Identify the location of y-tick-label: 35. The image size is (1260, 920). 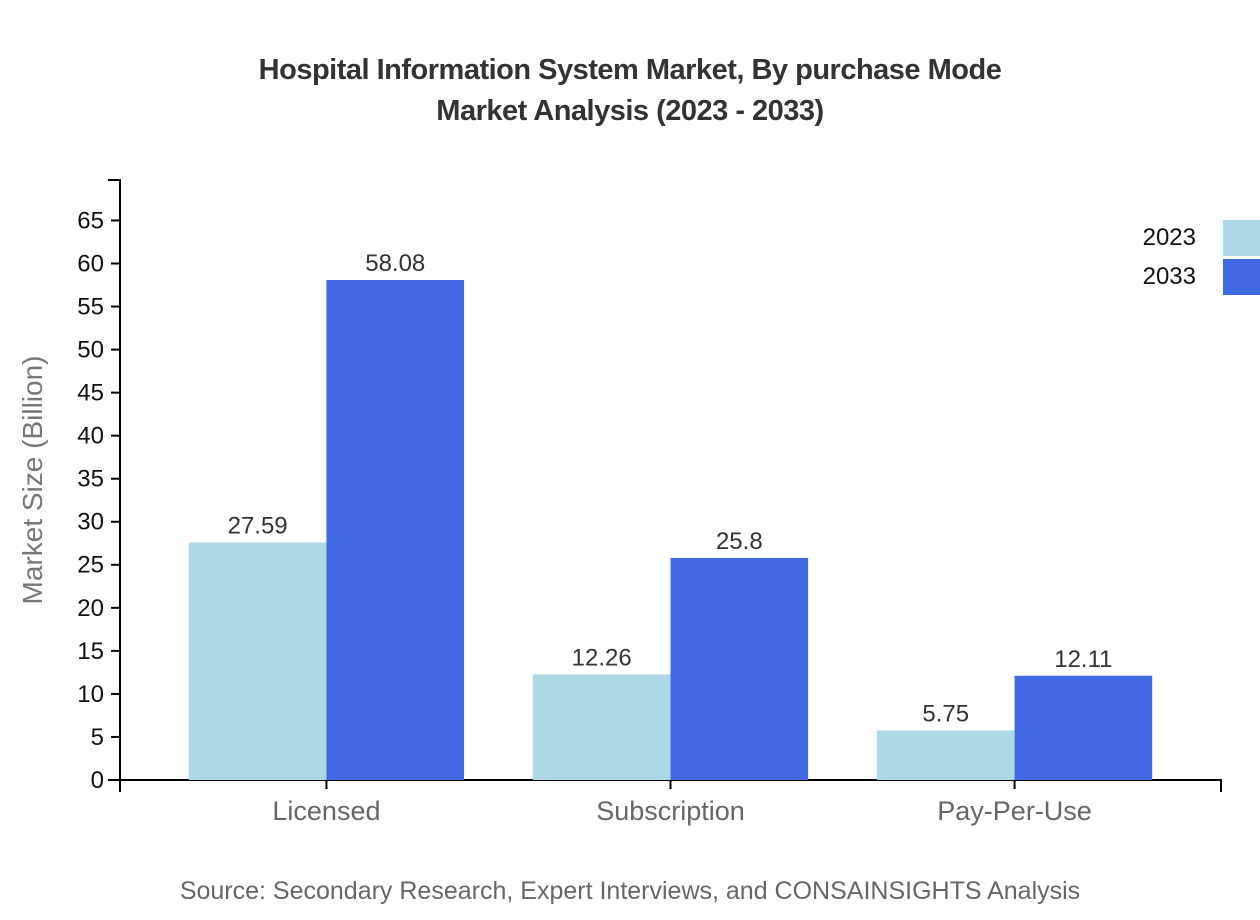
(90, 479).